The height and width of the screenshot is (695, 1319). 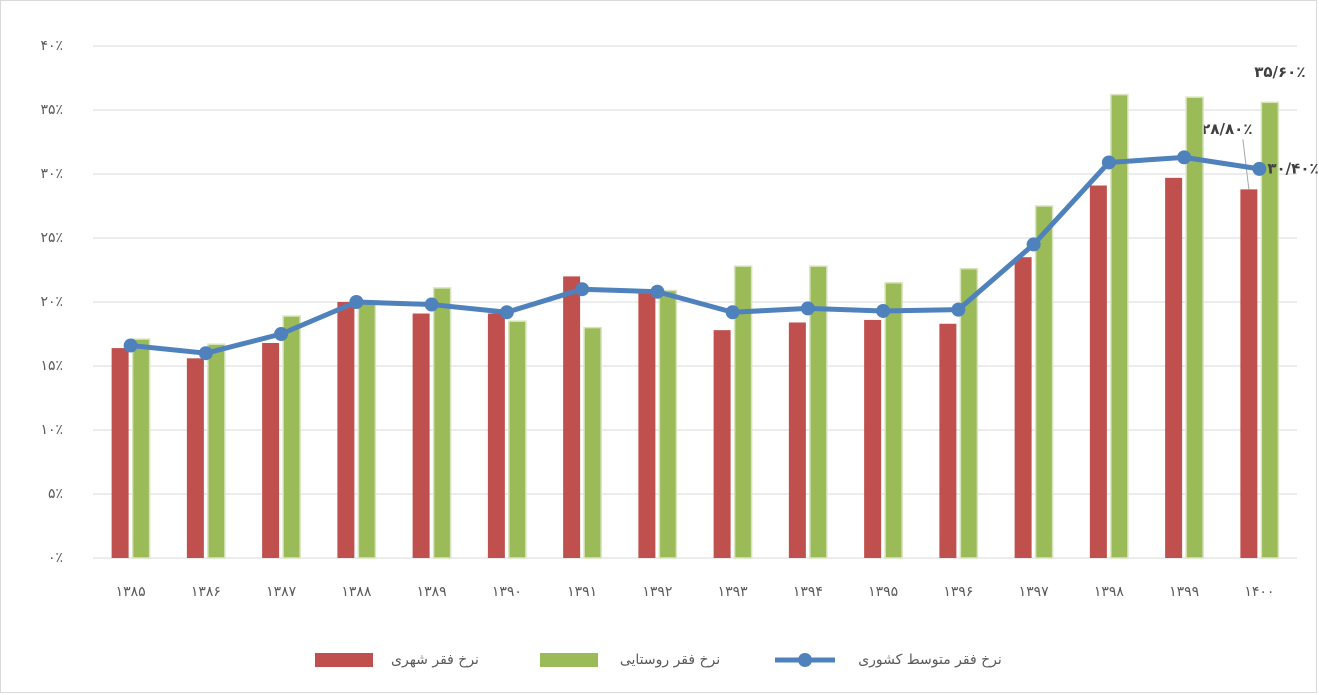 What do you see at coordinates (1259, 592) in the screenshot?
I see `x-tick-label: ۱۴۰۰` at bounding box center [1259, 592].